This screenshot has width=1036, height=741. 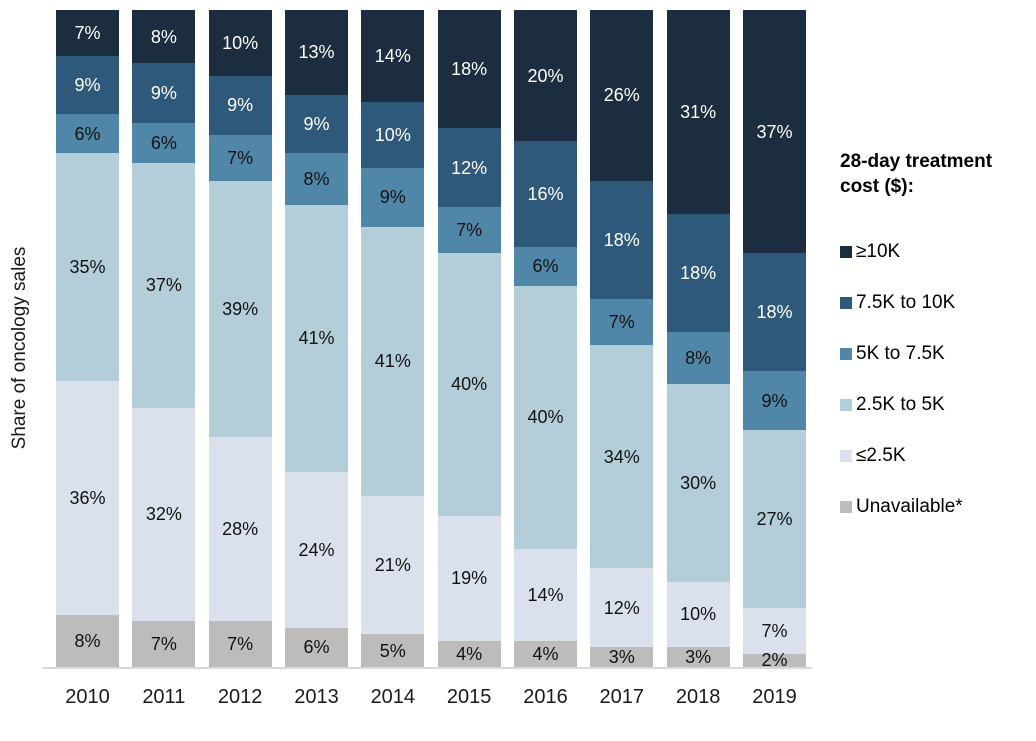 I want to click on bar-2016: 20% 16% 6% 40% 14% 4%, so click(x=545, y=338).